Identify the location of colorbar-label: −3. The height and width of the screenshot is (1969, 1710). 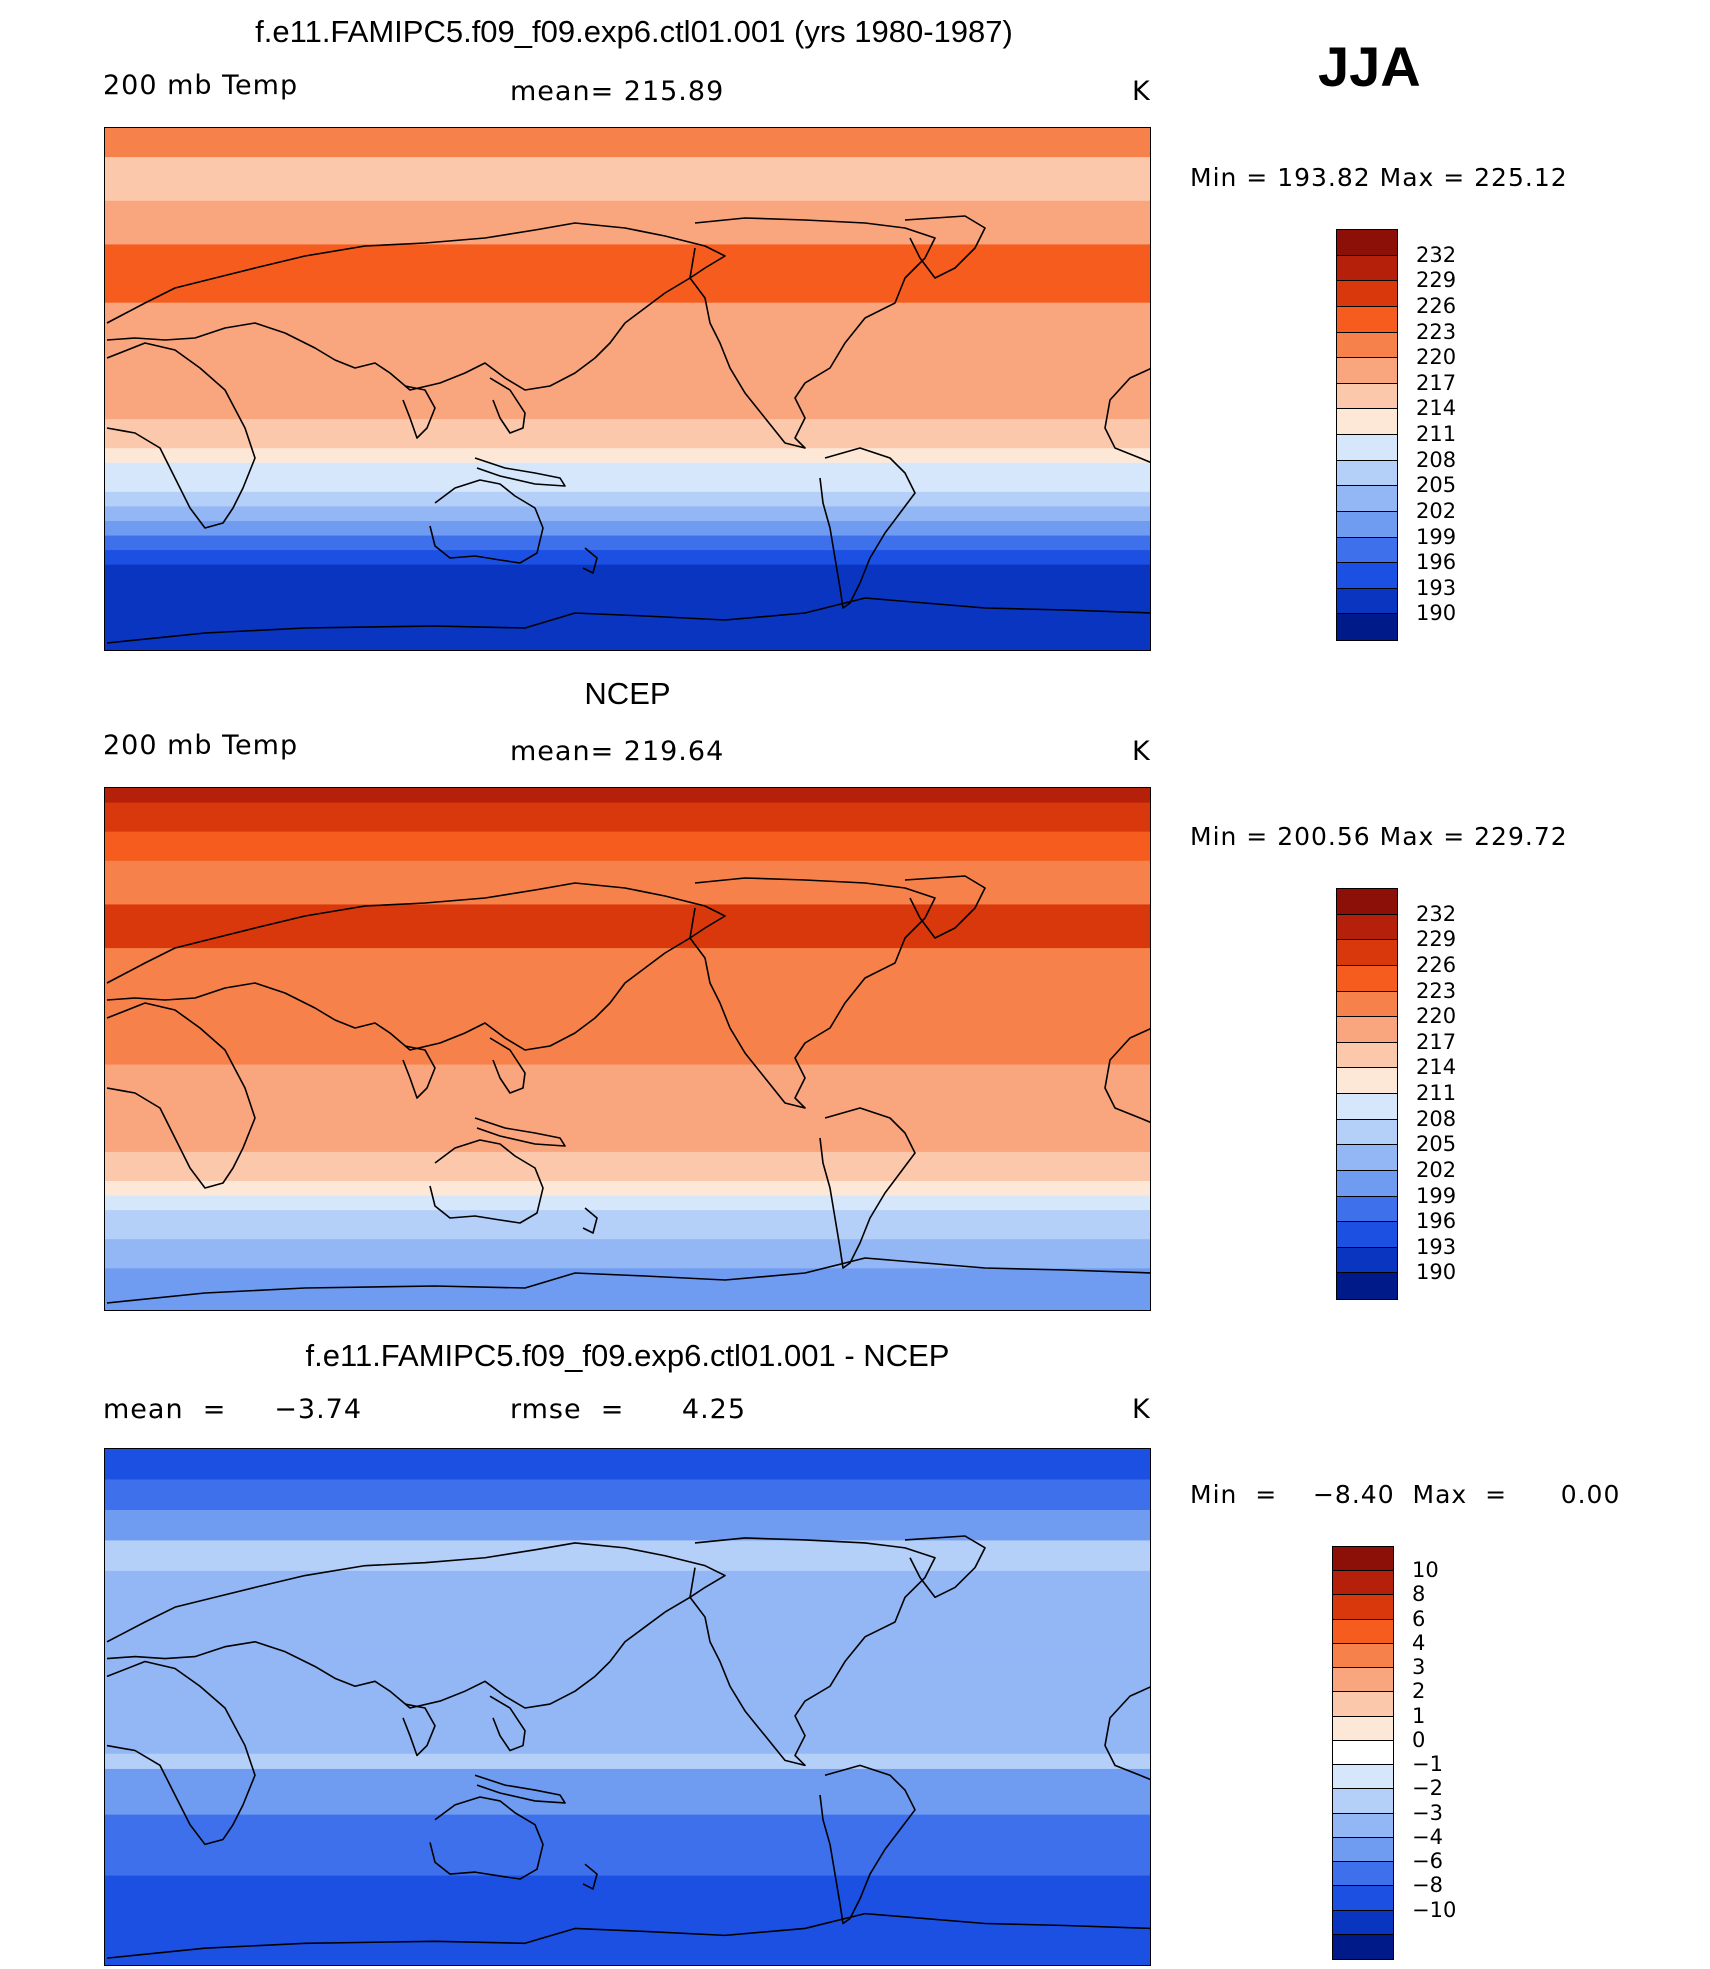
(1427, 1812).